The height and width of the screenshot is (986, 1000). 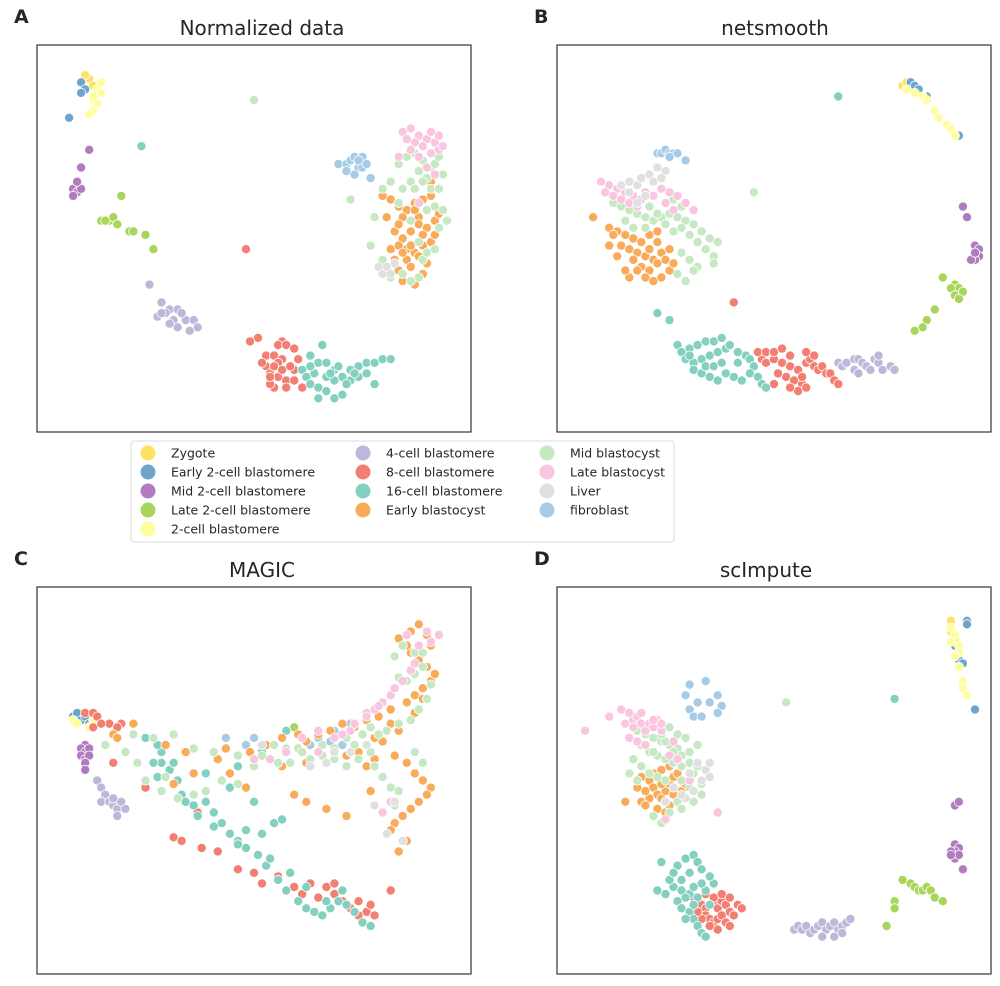 I want to click on scatter-points-b, so click(x=786, y=237).